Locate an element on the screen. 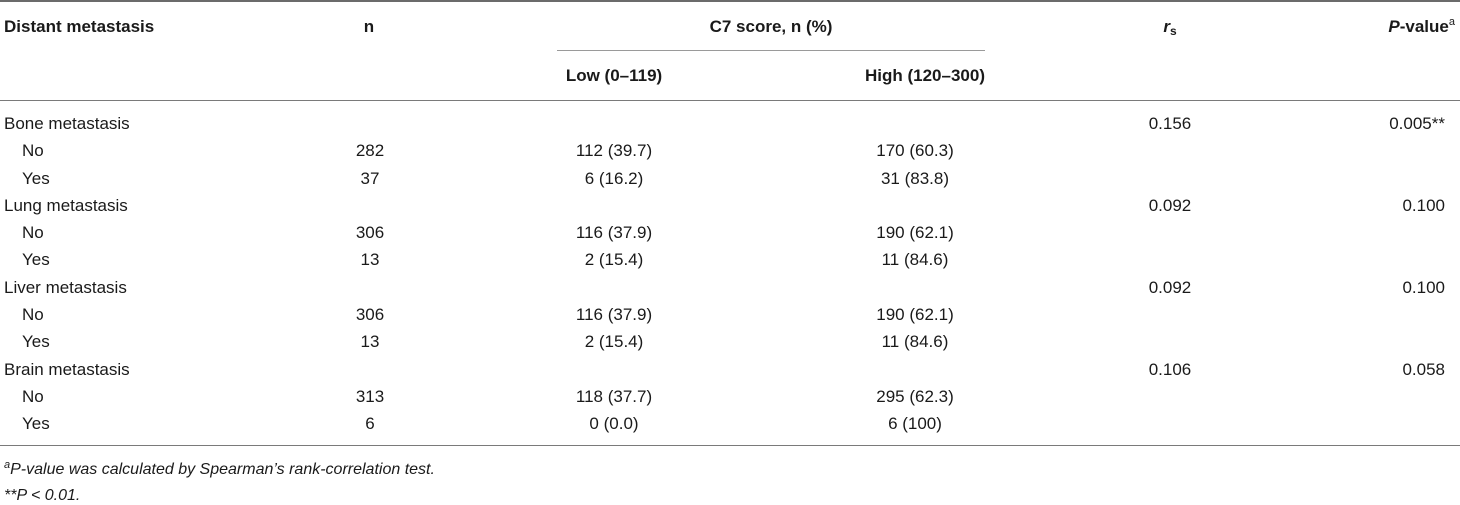 The width and height of the screenshot is (1460, 505). table-bottom-rule is located at coordinates (730, 445).